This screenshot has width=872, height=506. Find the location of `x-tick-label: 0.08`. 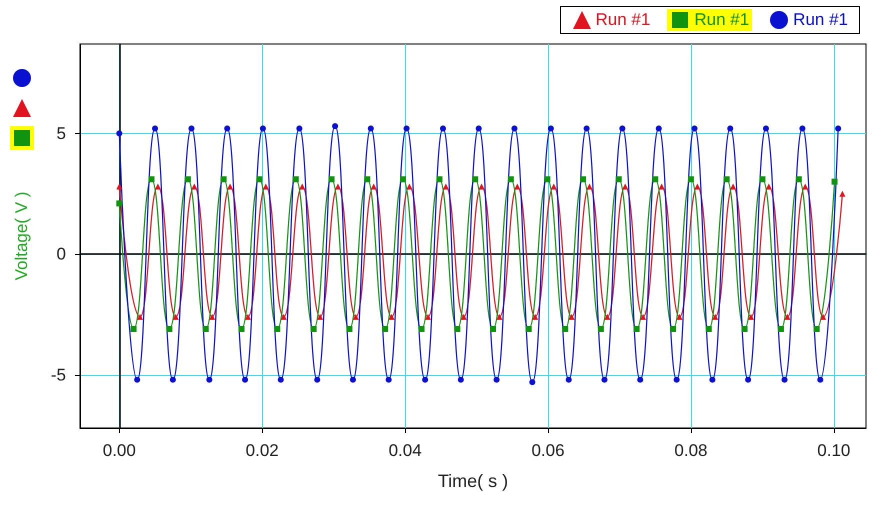

x-tick-label: 0.08 is located at coordinates (691, 450).